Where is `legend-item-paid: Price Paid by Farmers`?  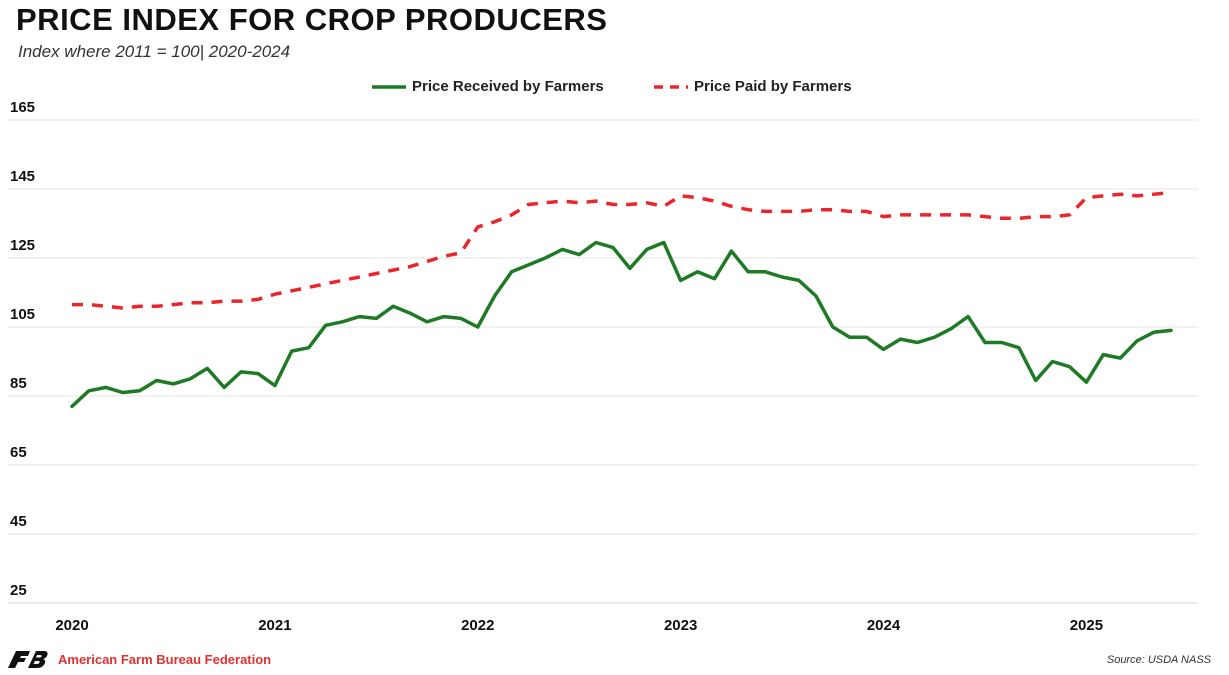 legend-item-paid: Price Paid by Farmers is located at coordinates (752, 86).